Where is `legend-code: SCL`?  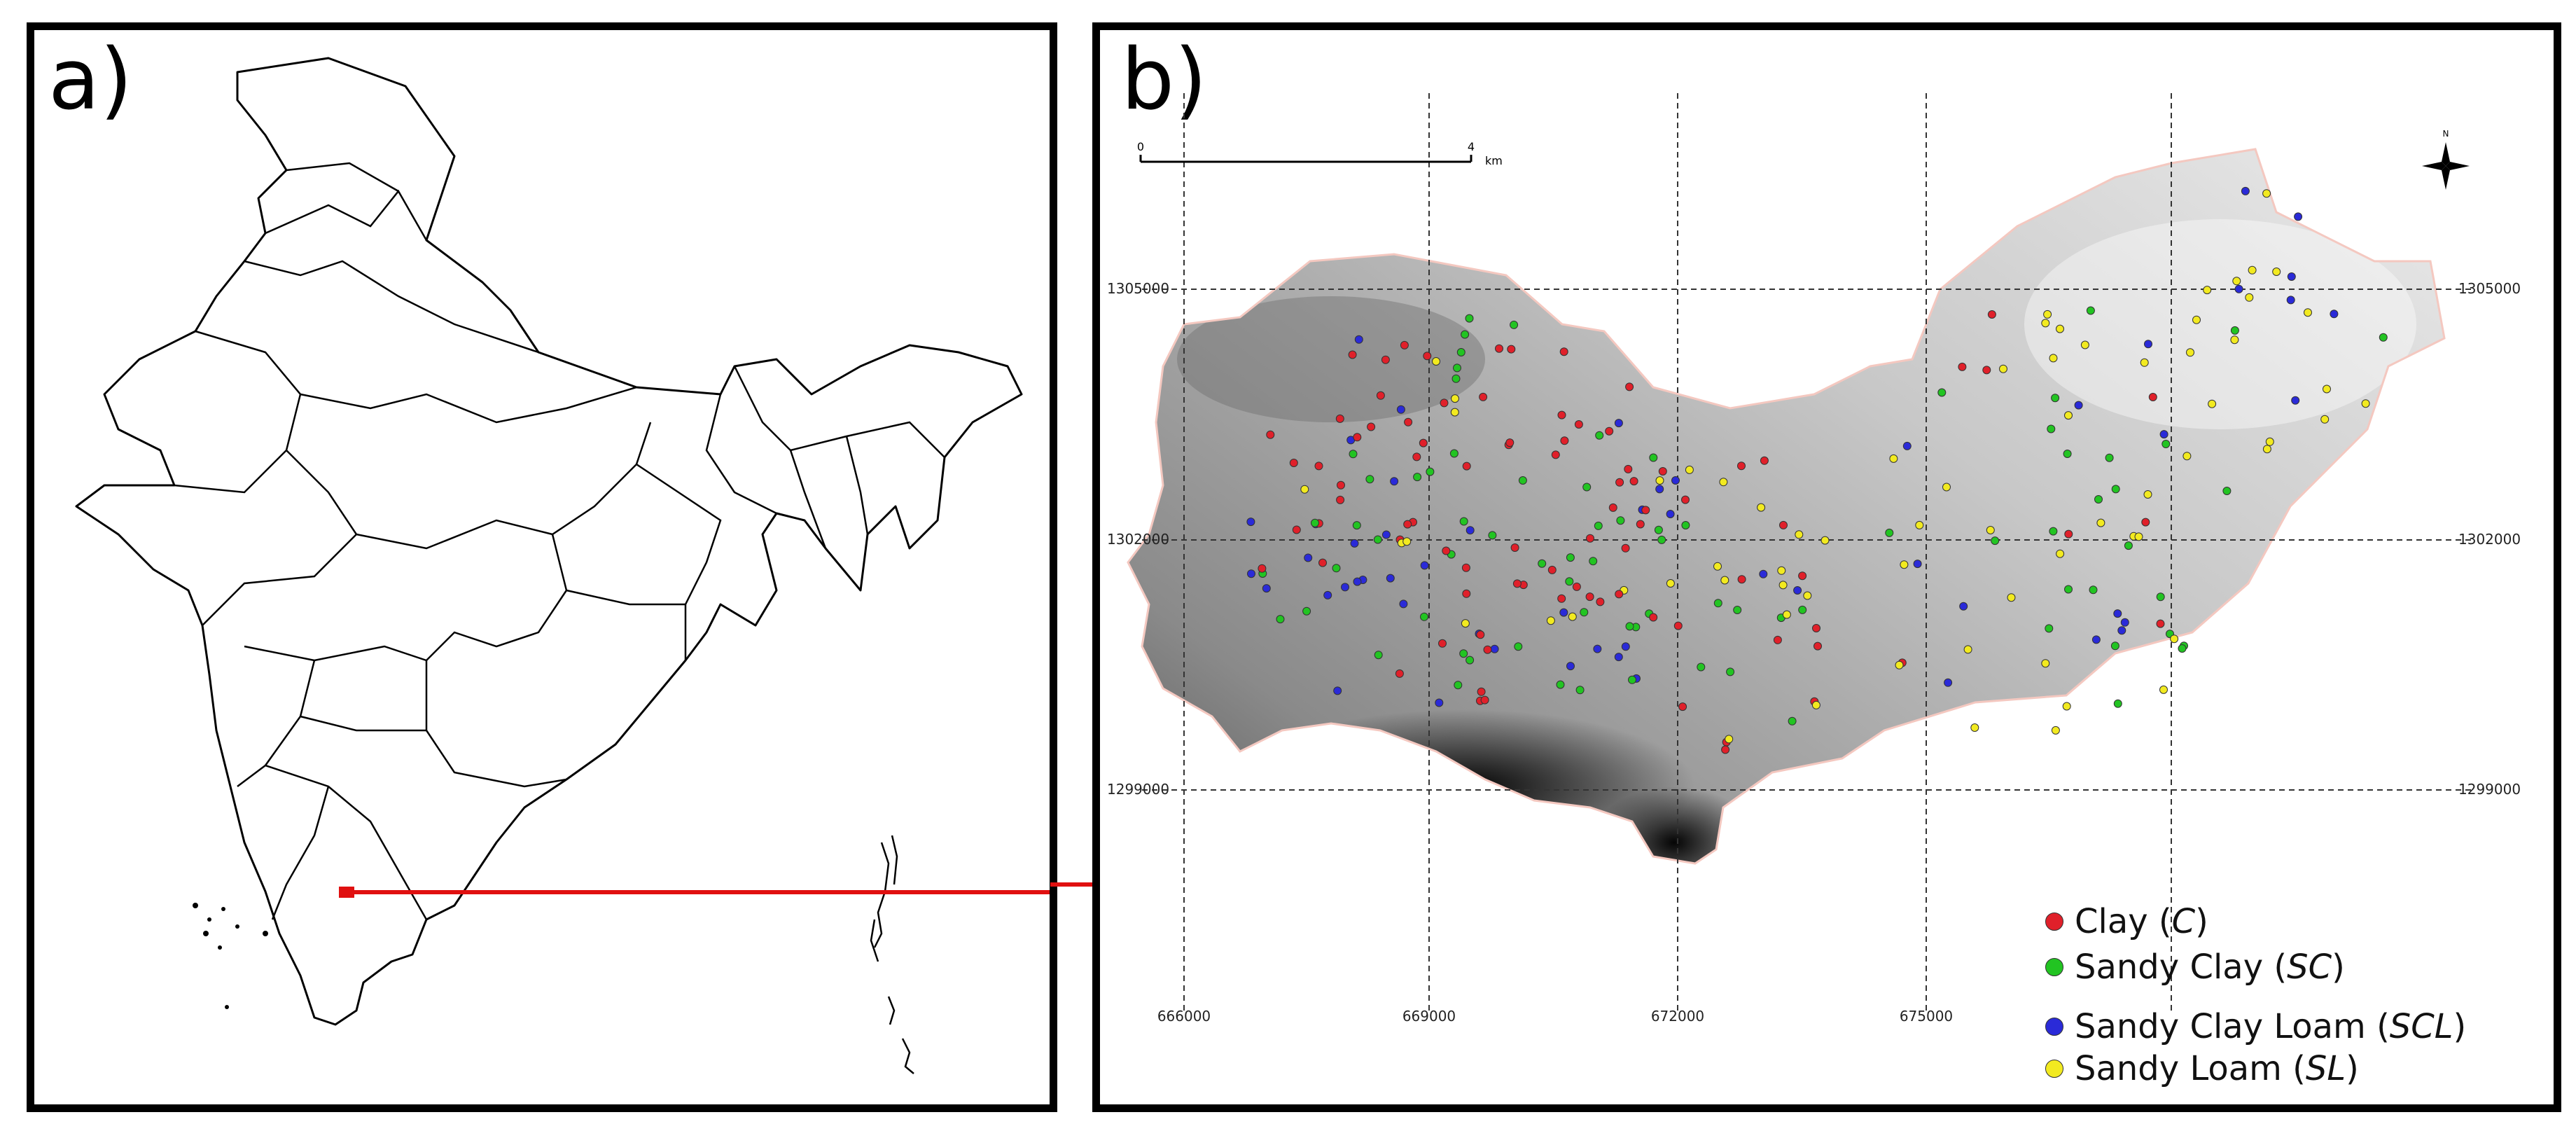 legend-code: SCL is located at coordinates (2421, 1026).